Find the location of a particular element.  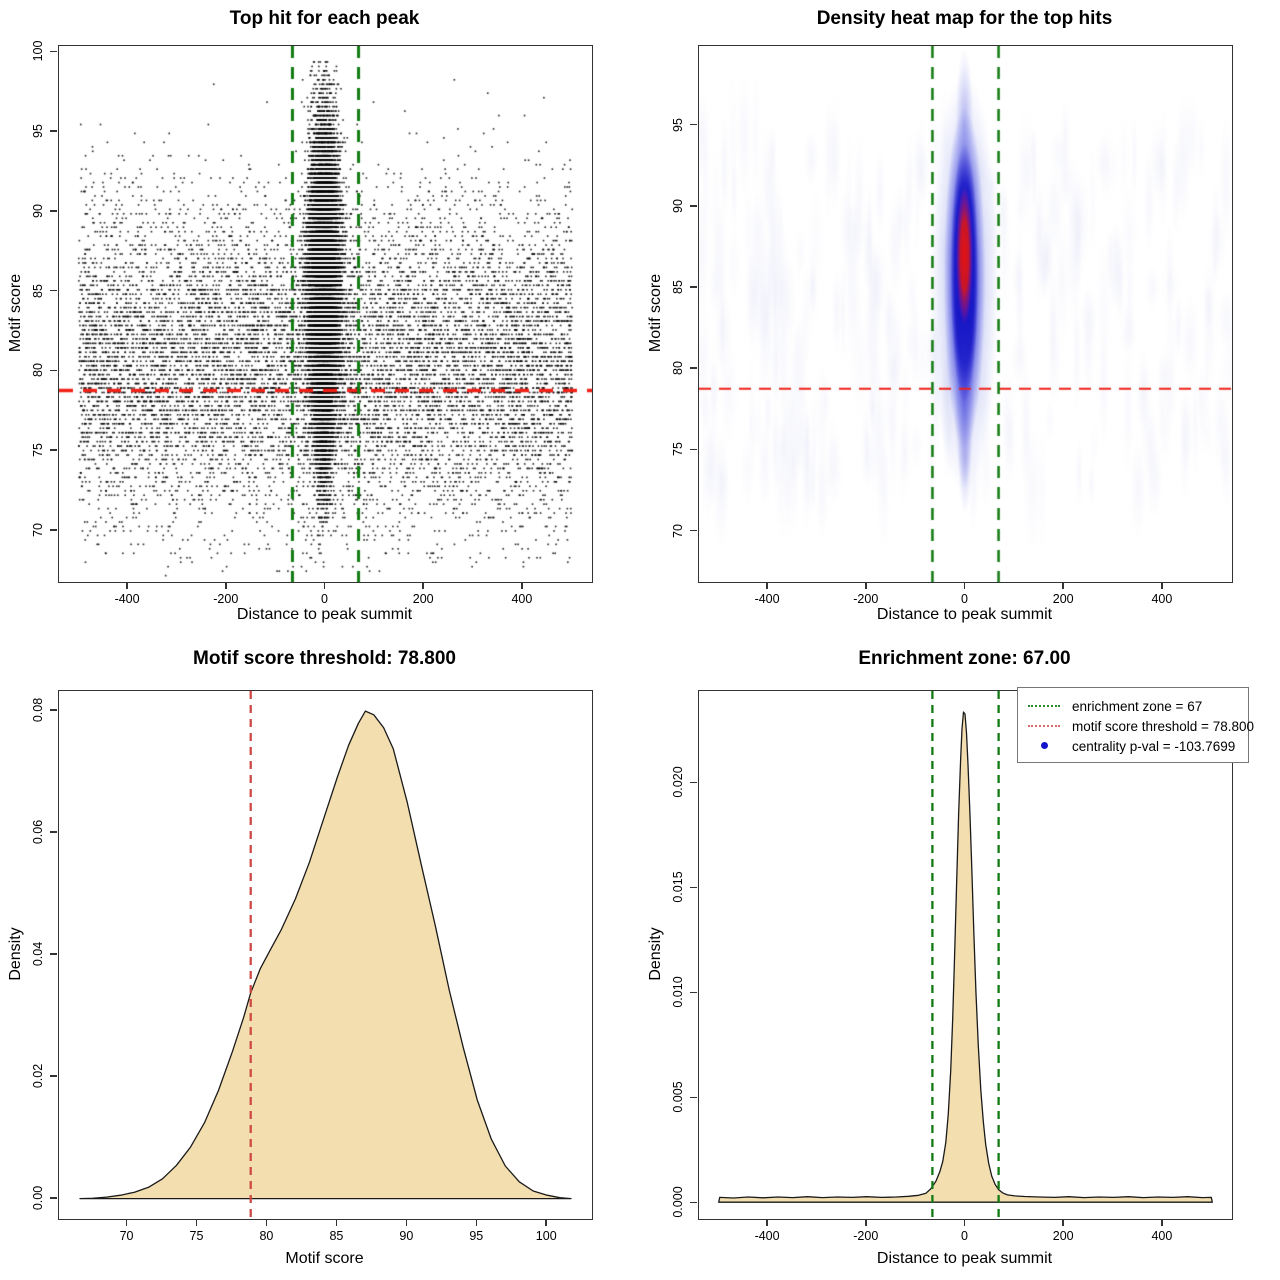

x-tick-label: 90 is located at coordinates (406, 1236).